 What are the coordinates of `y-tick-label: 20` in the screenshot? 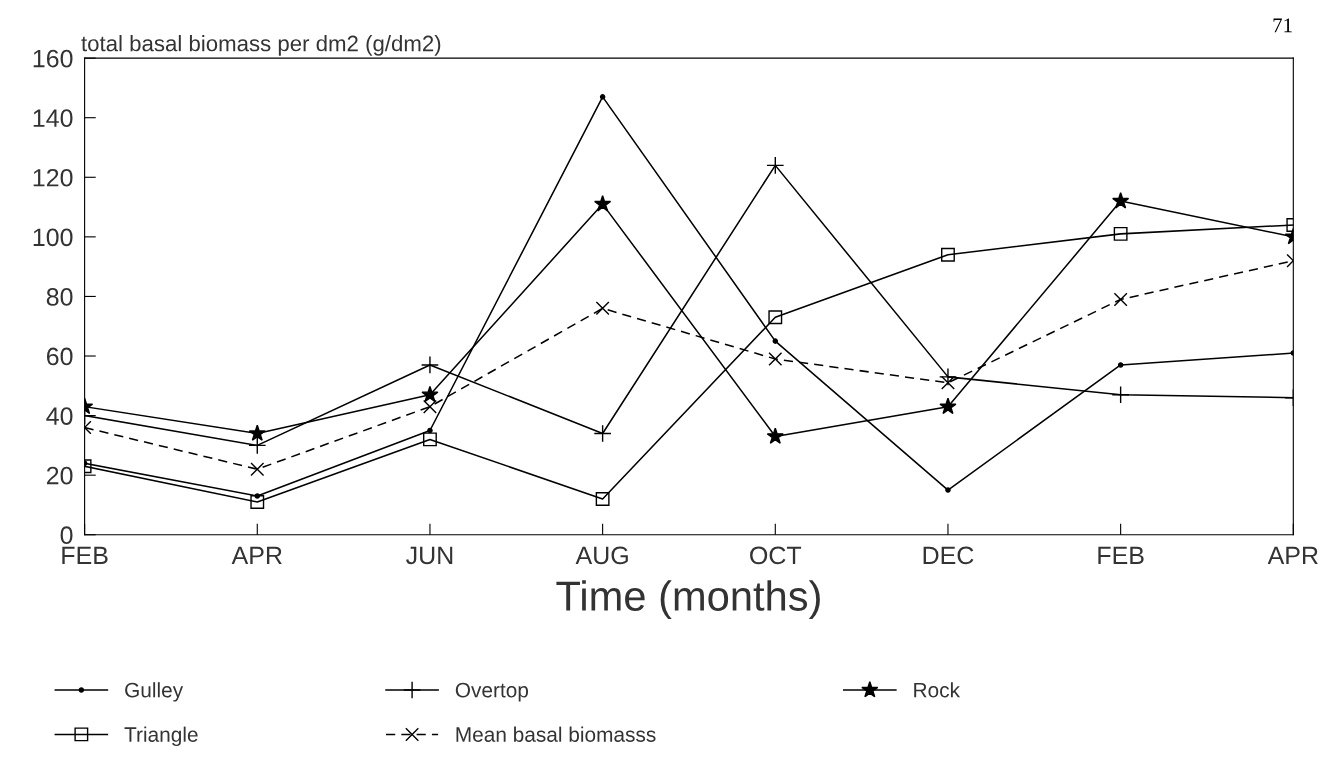 It's located at (59, 475).